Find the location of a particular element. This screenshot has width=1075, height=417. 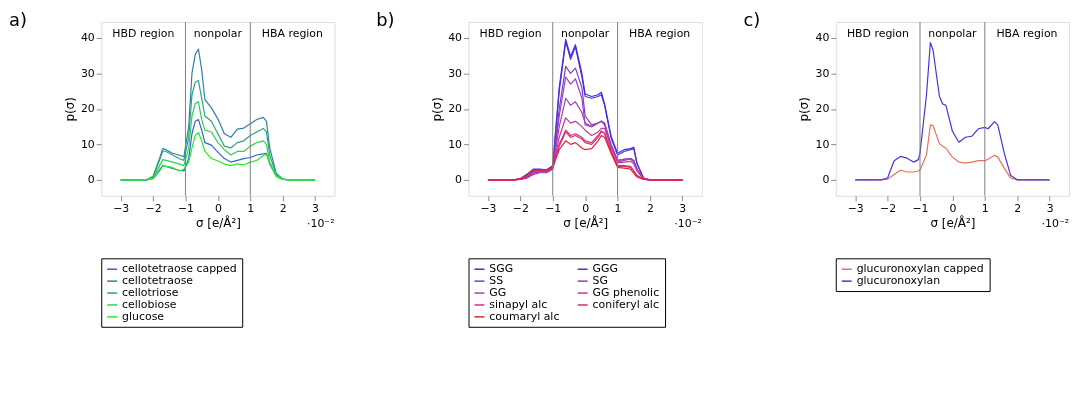

legend-label: GG phenolic is located at coordinates (626, 293).